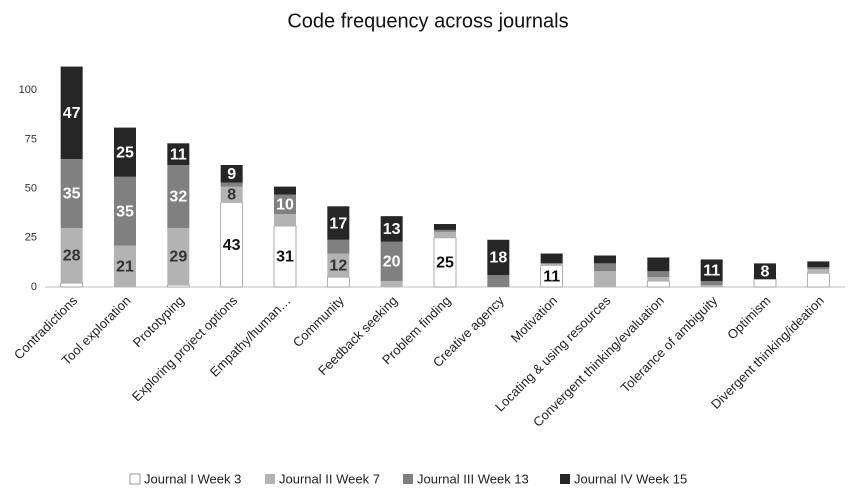  Describe the element at coordinates (28, 90) in the screenshot. I see `y-tick-label: 100` at that location.